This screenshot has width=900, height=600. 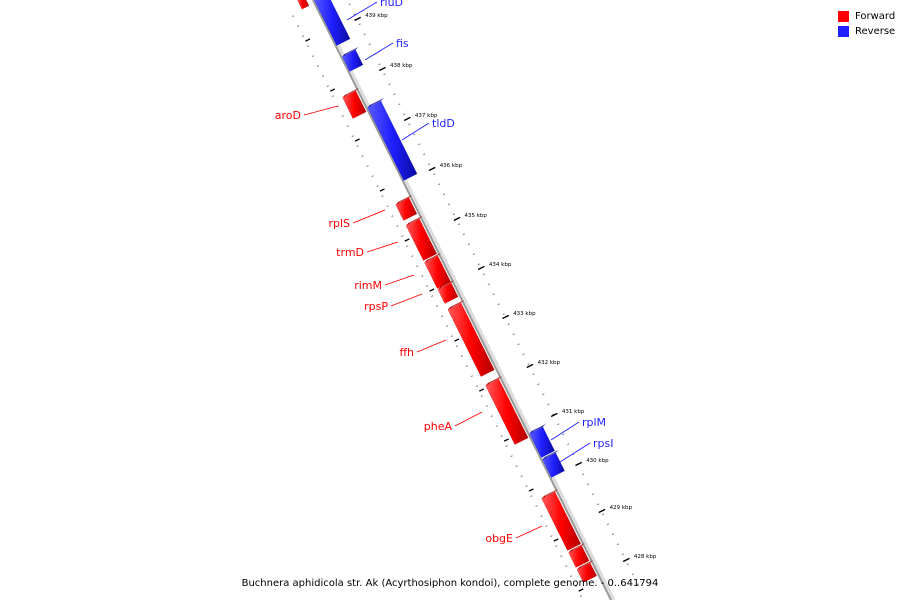 What do you see at coordinates (579, 555) in the screenshot?
I see `partial-bottom-feature-1-block` at bounding box center [579, 555].